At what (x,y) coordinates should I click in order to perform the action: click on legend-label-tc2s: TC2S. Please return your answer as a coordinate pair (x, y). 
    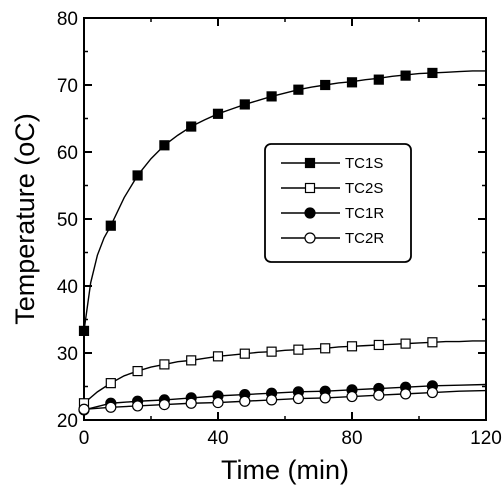
    Looking at the image, I should click on (364, 188).